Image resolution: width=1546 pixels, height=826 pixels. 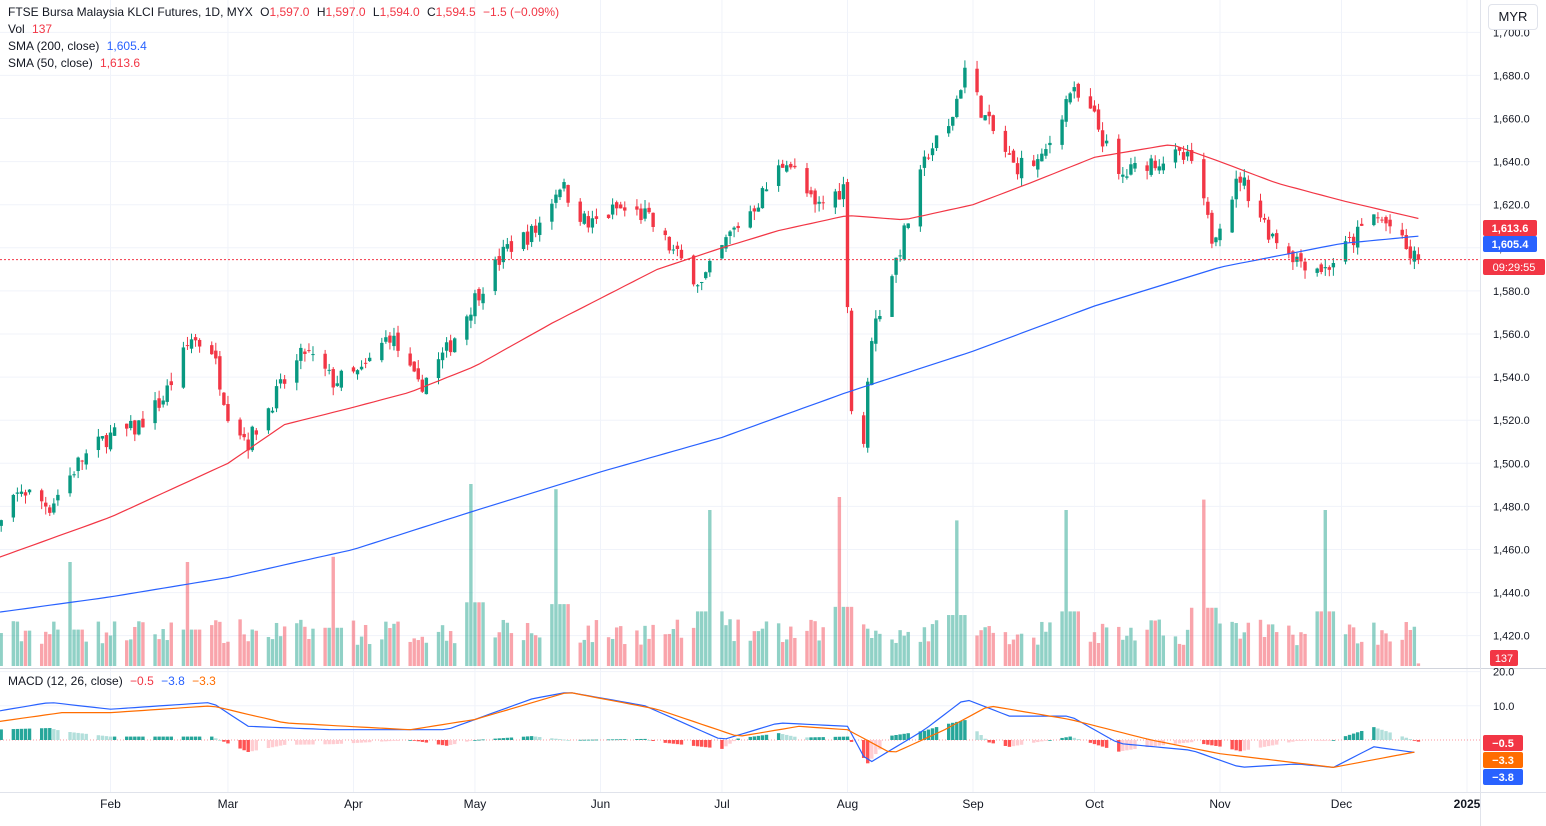 I want to click on time-tick-label: 2025, so click(x=1467, y=804).